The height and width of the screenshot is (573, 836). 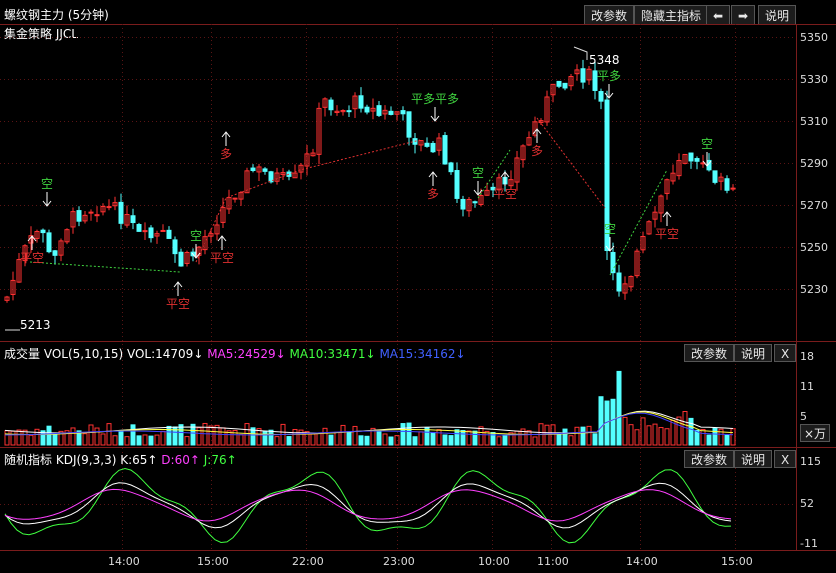 I want to click on kdj-edit-params-button: 改参数, so click(x=709, y=459).